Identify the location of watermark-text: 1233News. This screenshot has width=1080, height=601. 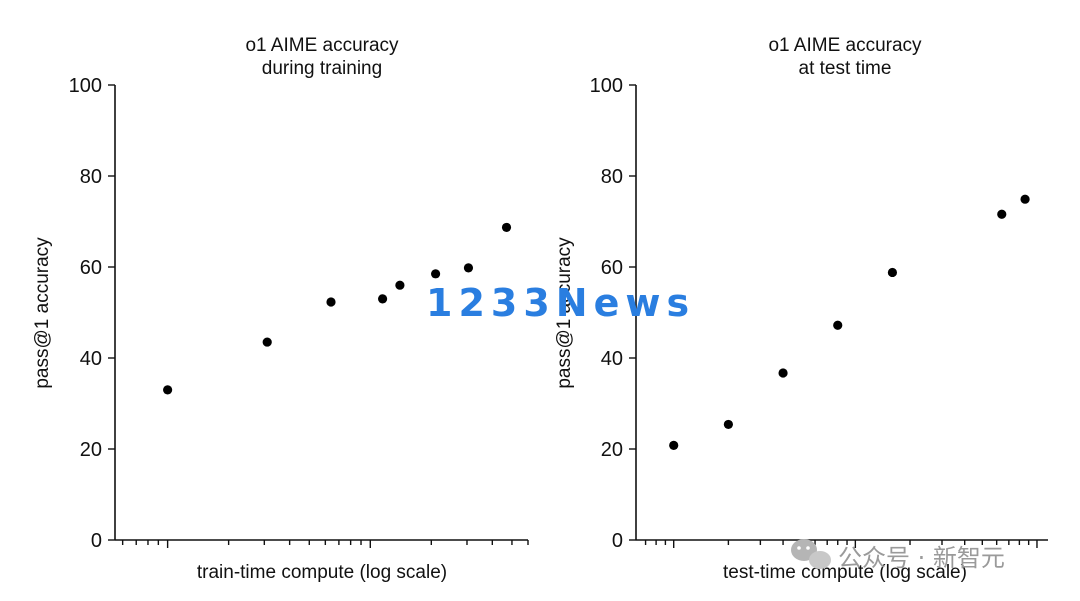
(560, 303).